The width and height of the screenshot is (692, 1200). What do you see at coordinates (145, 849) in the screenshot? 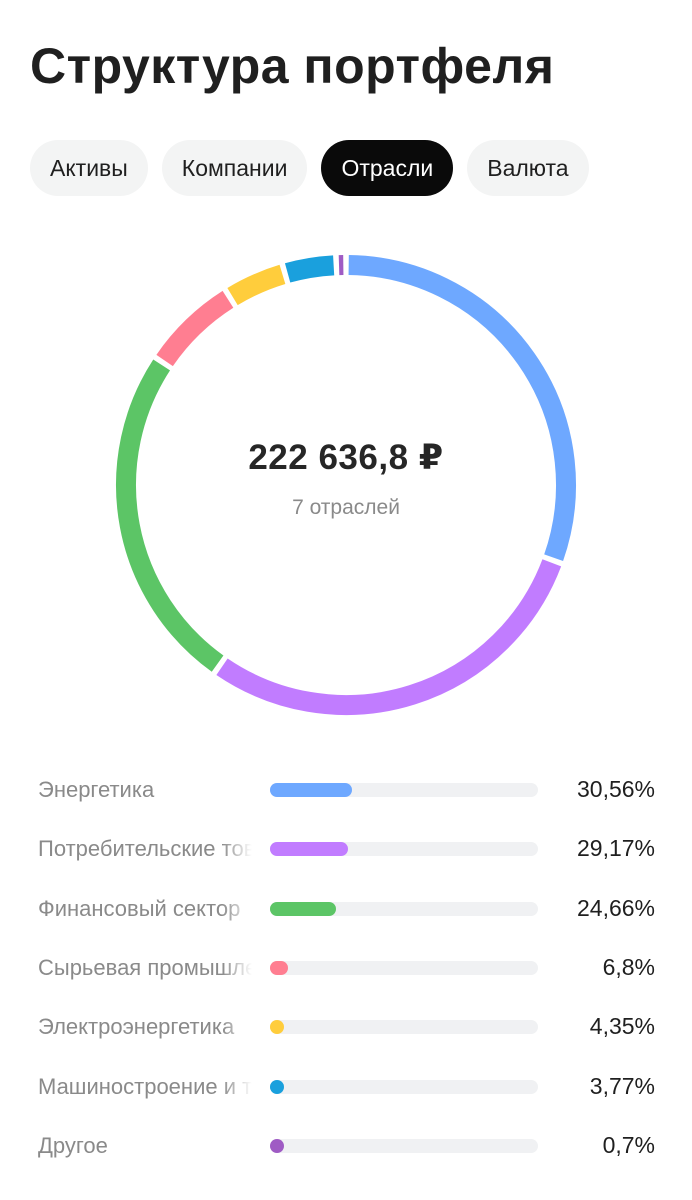
I see `legend-sector-name: Потребительские товары` at bounding box center [145, 849].